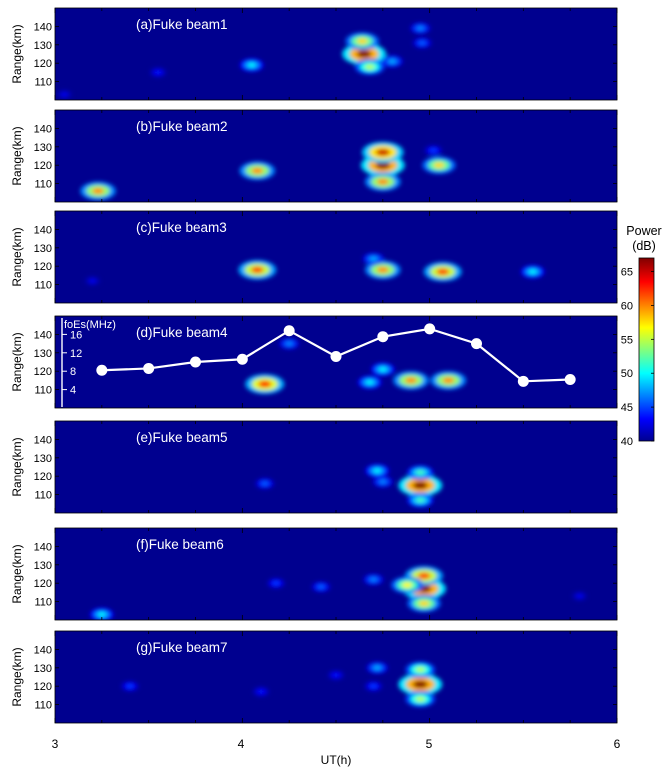 The width and height of the screenshot is (671, 767). I want to click on x-tick-5: 5, so click(429, 744).